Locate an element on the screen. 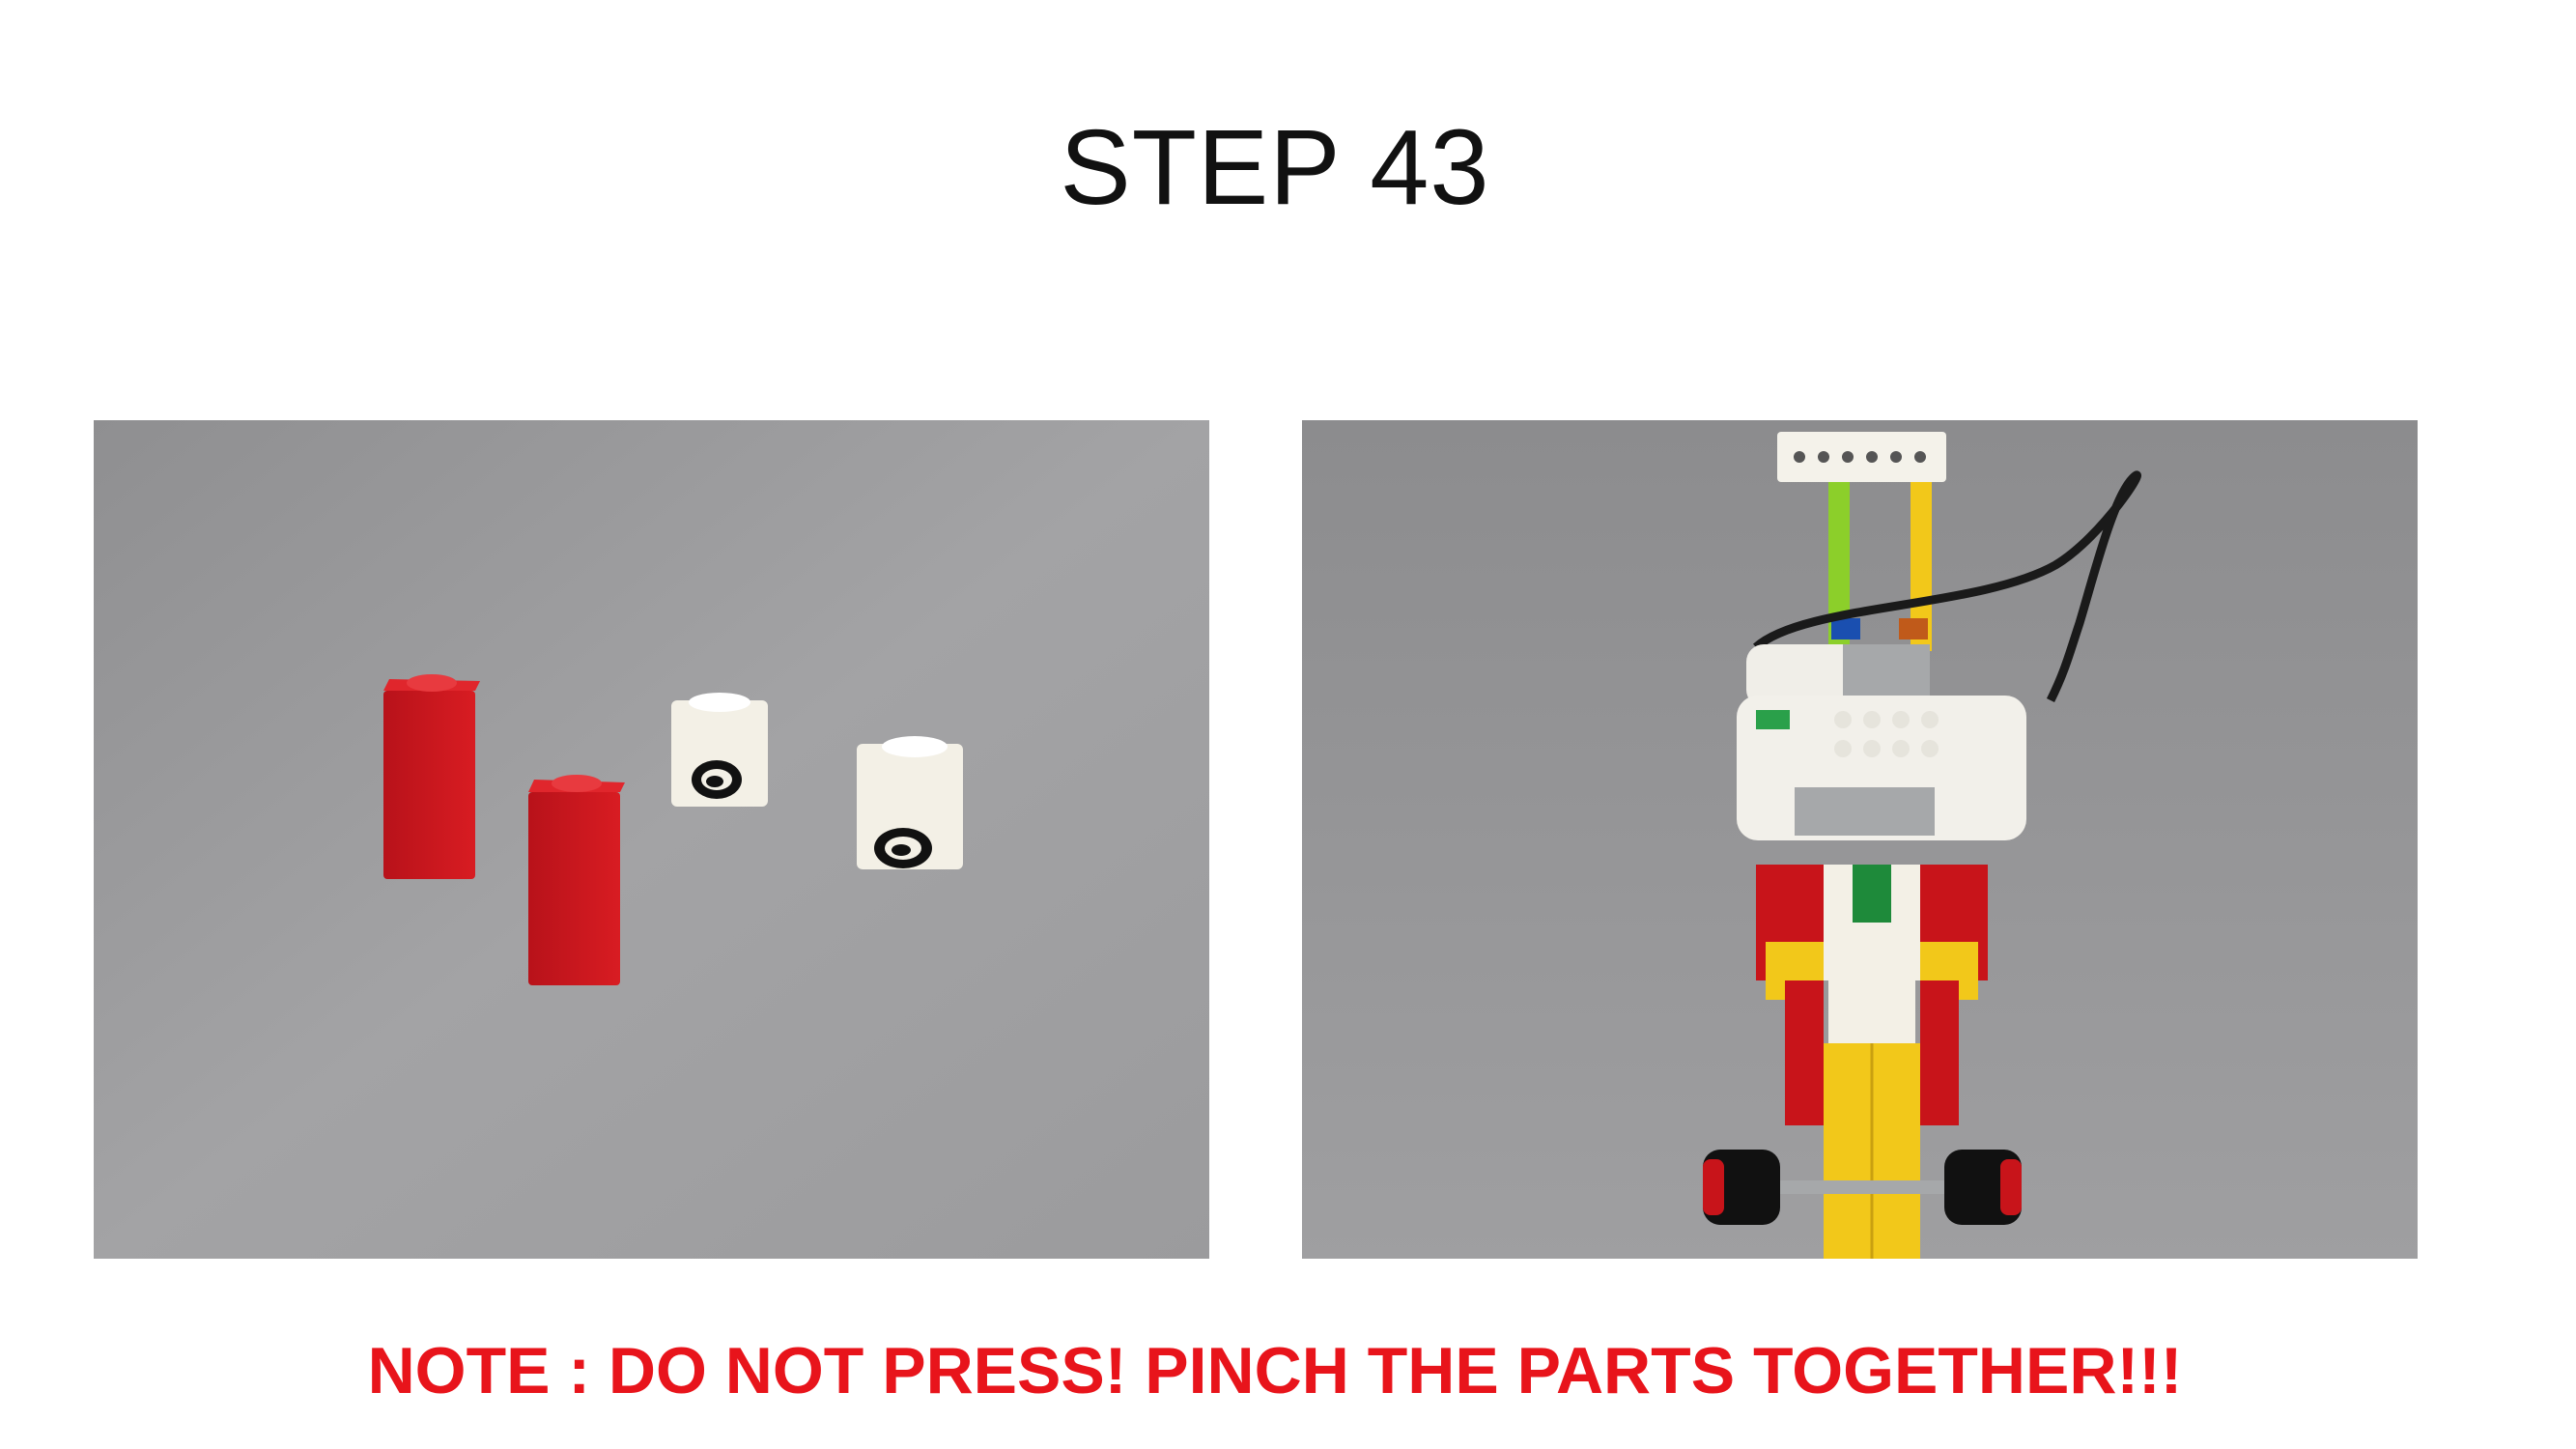 Image resolution: width=2576 pixels, height=1449 pixels. step-title: STEP 43 is located at coordinates (1275, 167).